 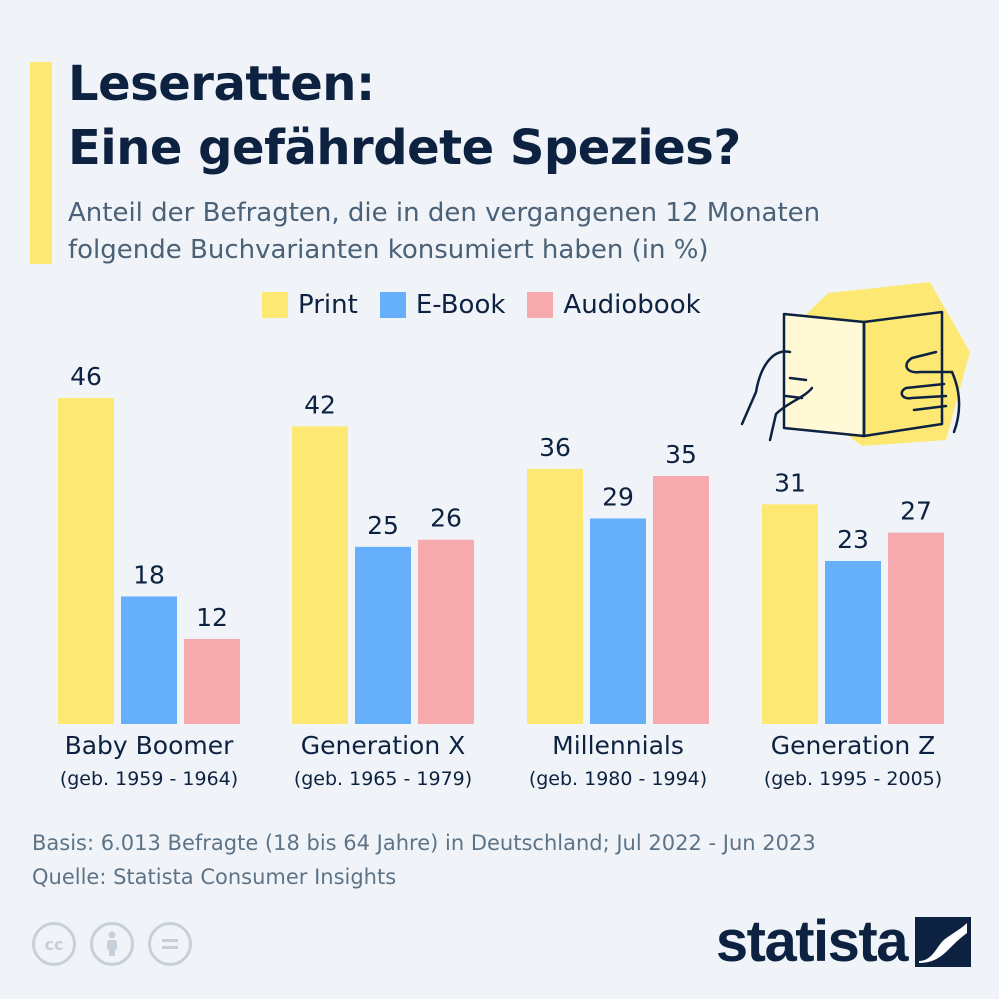 I want to click on data-label-generation-z-audiobook: 27, so click(x=916, y=511).